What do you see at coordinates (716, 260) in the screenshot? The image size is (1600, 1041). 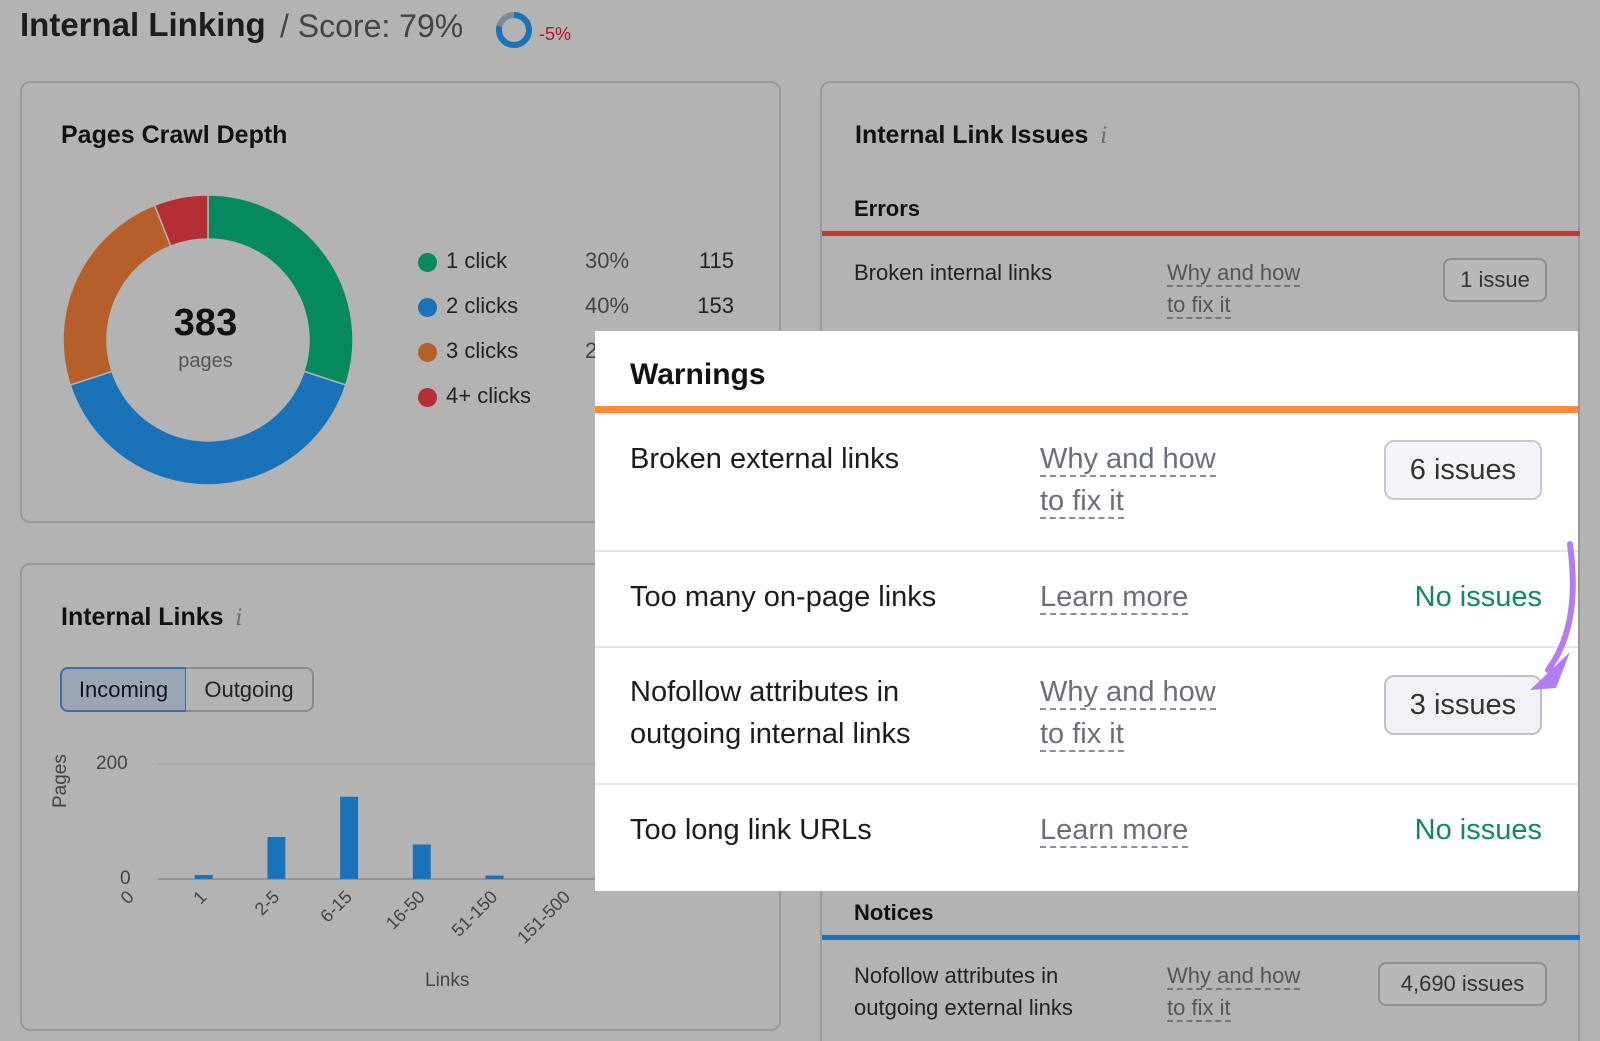 I see `legend-count: 115` at bounding box center [716, 260].